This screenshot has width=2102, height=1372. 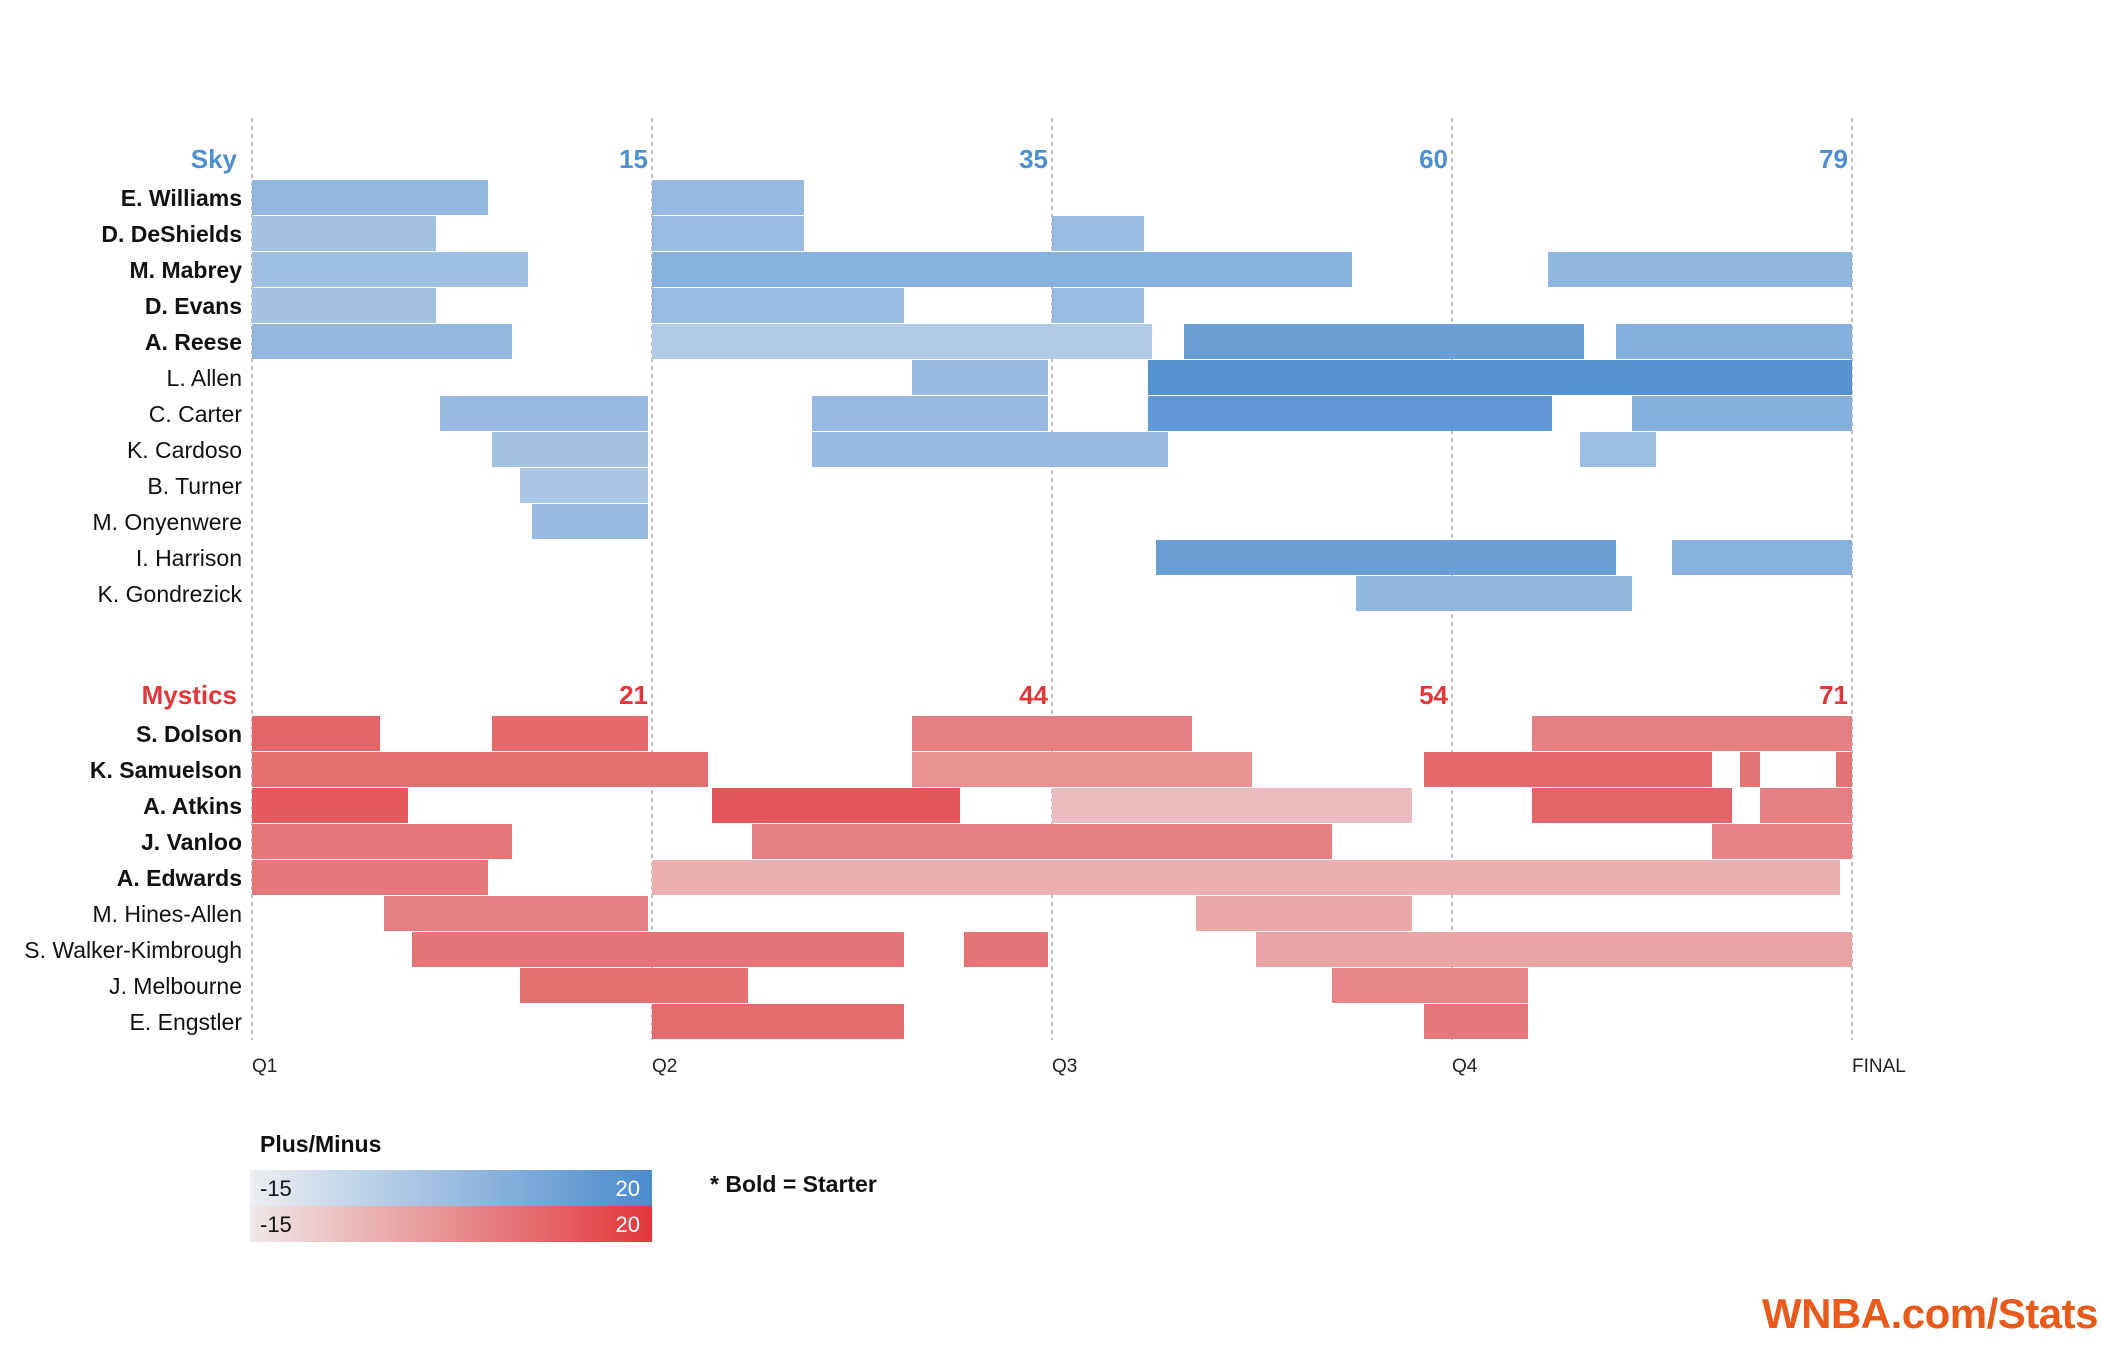 What do you see at coordinates (170, 594) in the screenshot?
I see `player-name: K. Gondrezick` at bounding box center [170, 594].